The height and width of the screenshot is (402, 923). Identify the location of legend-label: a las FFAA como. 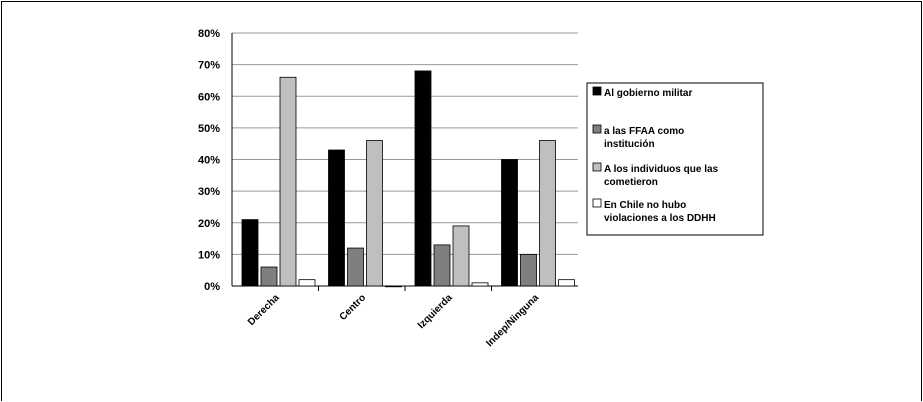
(644, 131).